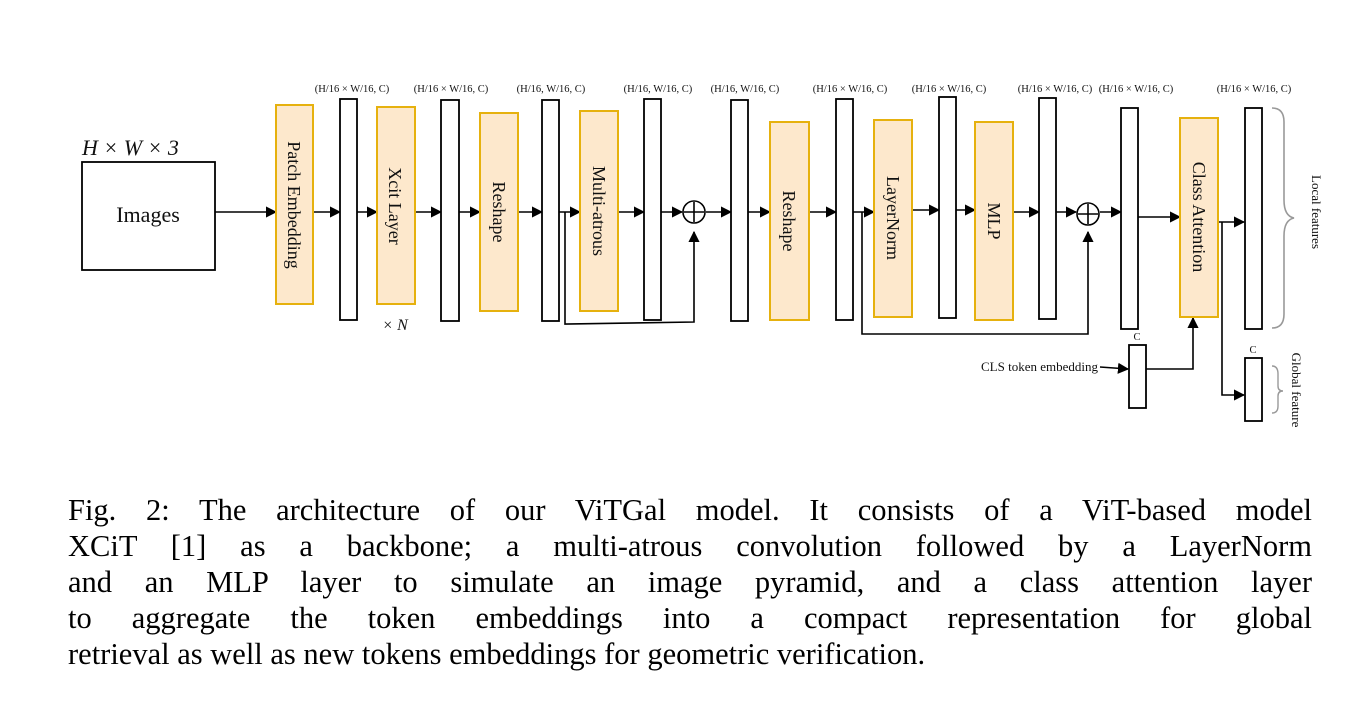  I want to click on dim-label-5: (H/16, W/16, C), so click(745, 89).